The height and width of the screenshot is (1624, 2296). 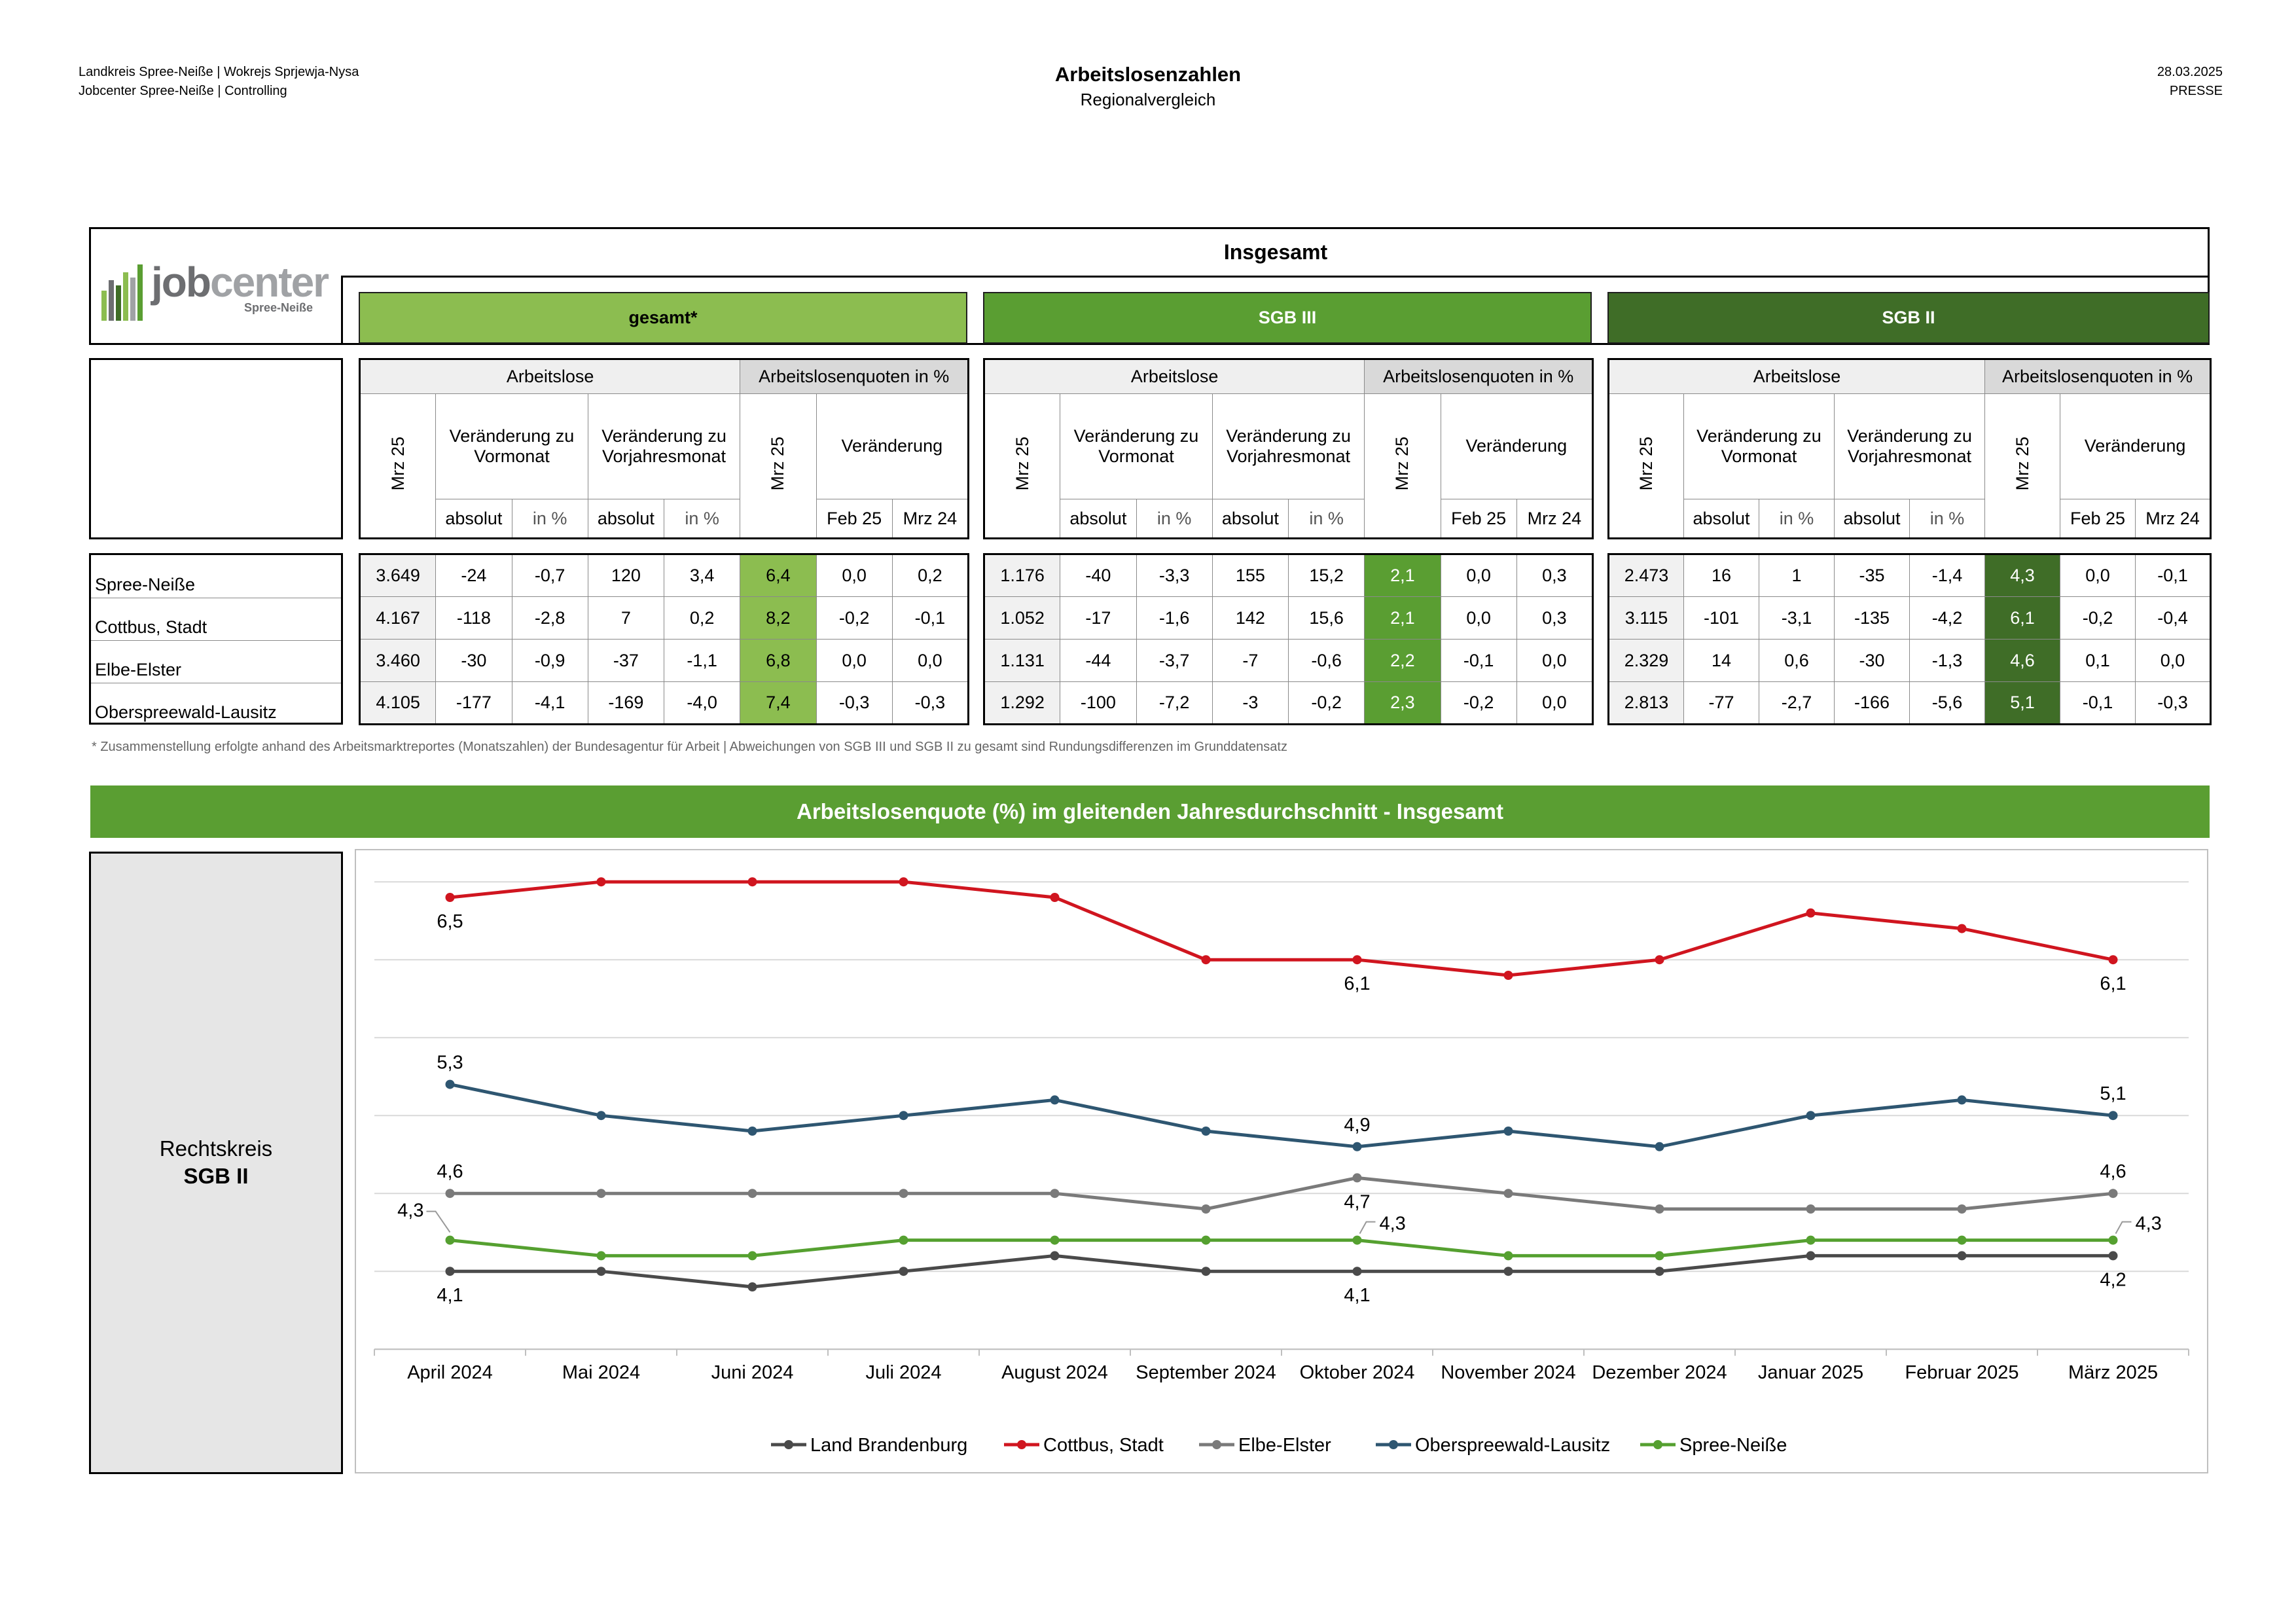 I want to click on table-cell: -35, so click(x=1872, y=575).